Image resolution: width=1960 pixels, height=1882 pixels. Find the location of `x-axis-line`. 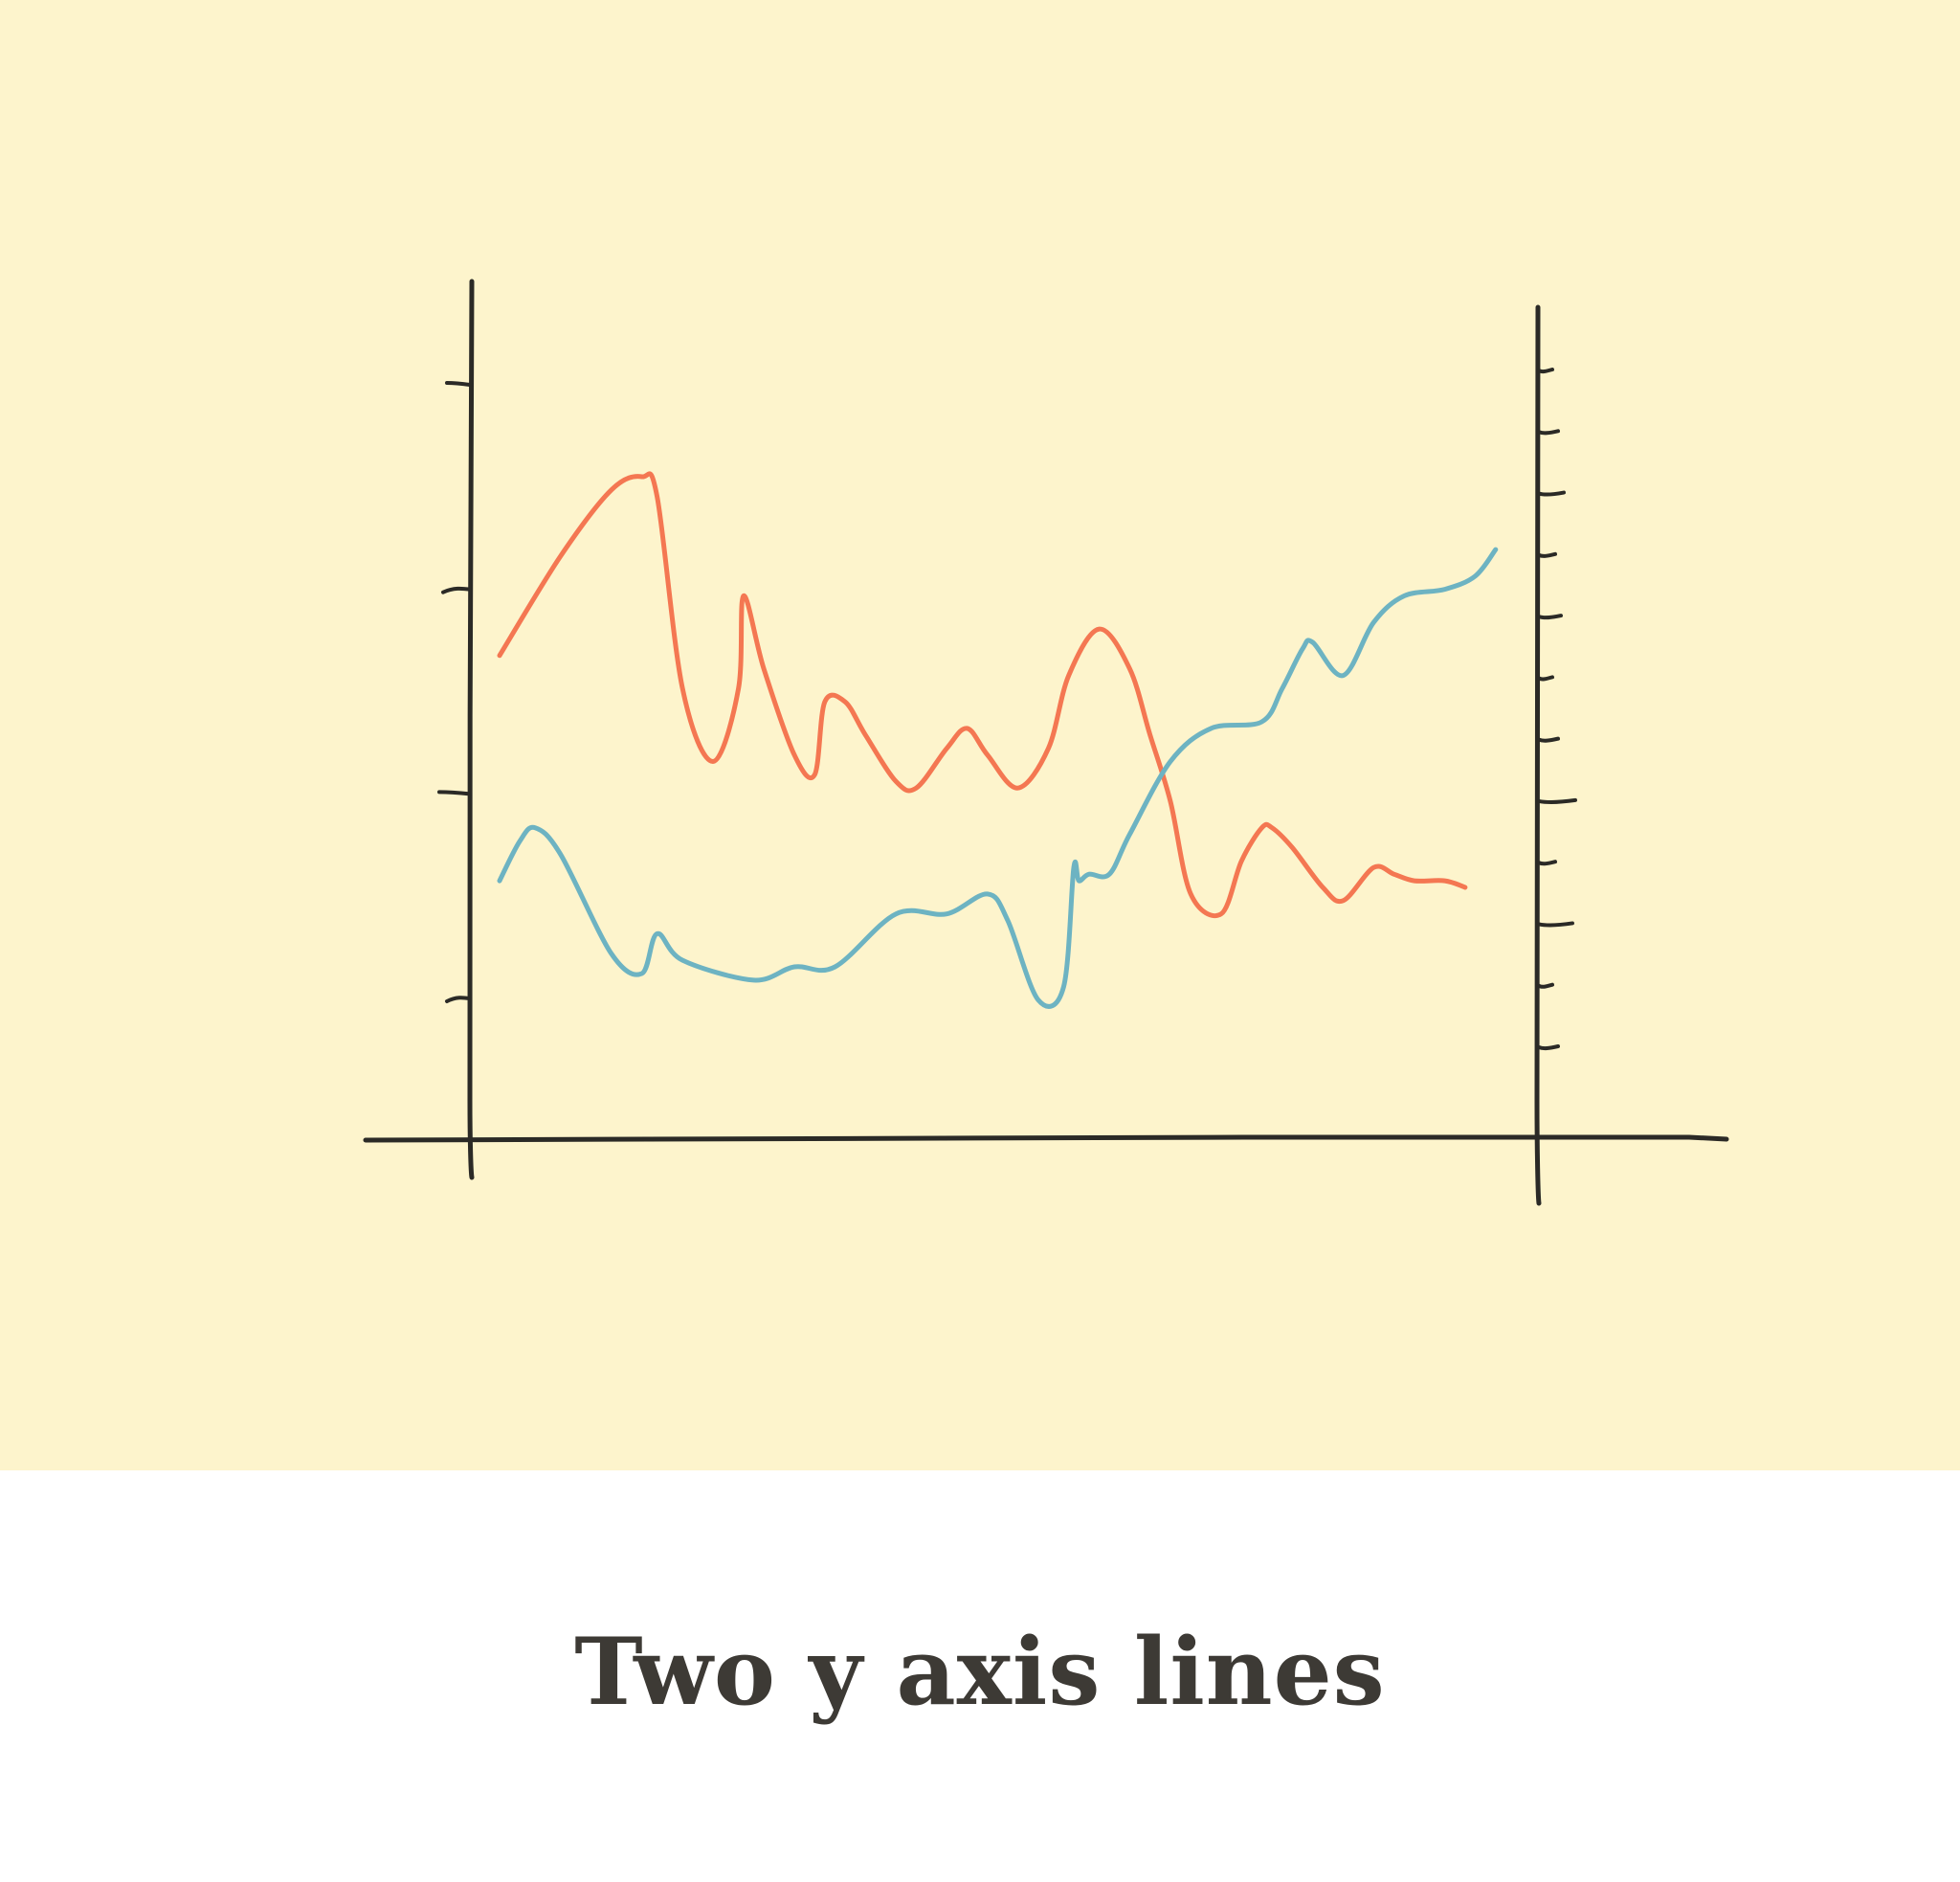

x-axis-line is located at coordinates (1046, 1138).